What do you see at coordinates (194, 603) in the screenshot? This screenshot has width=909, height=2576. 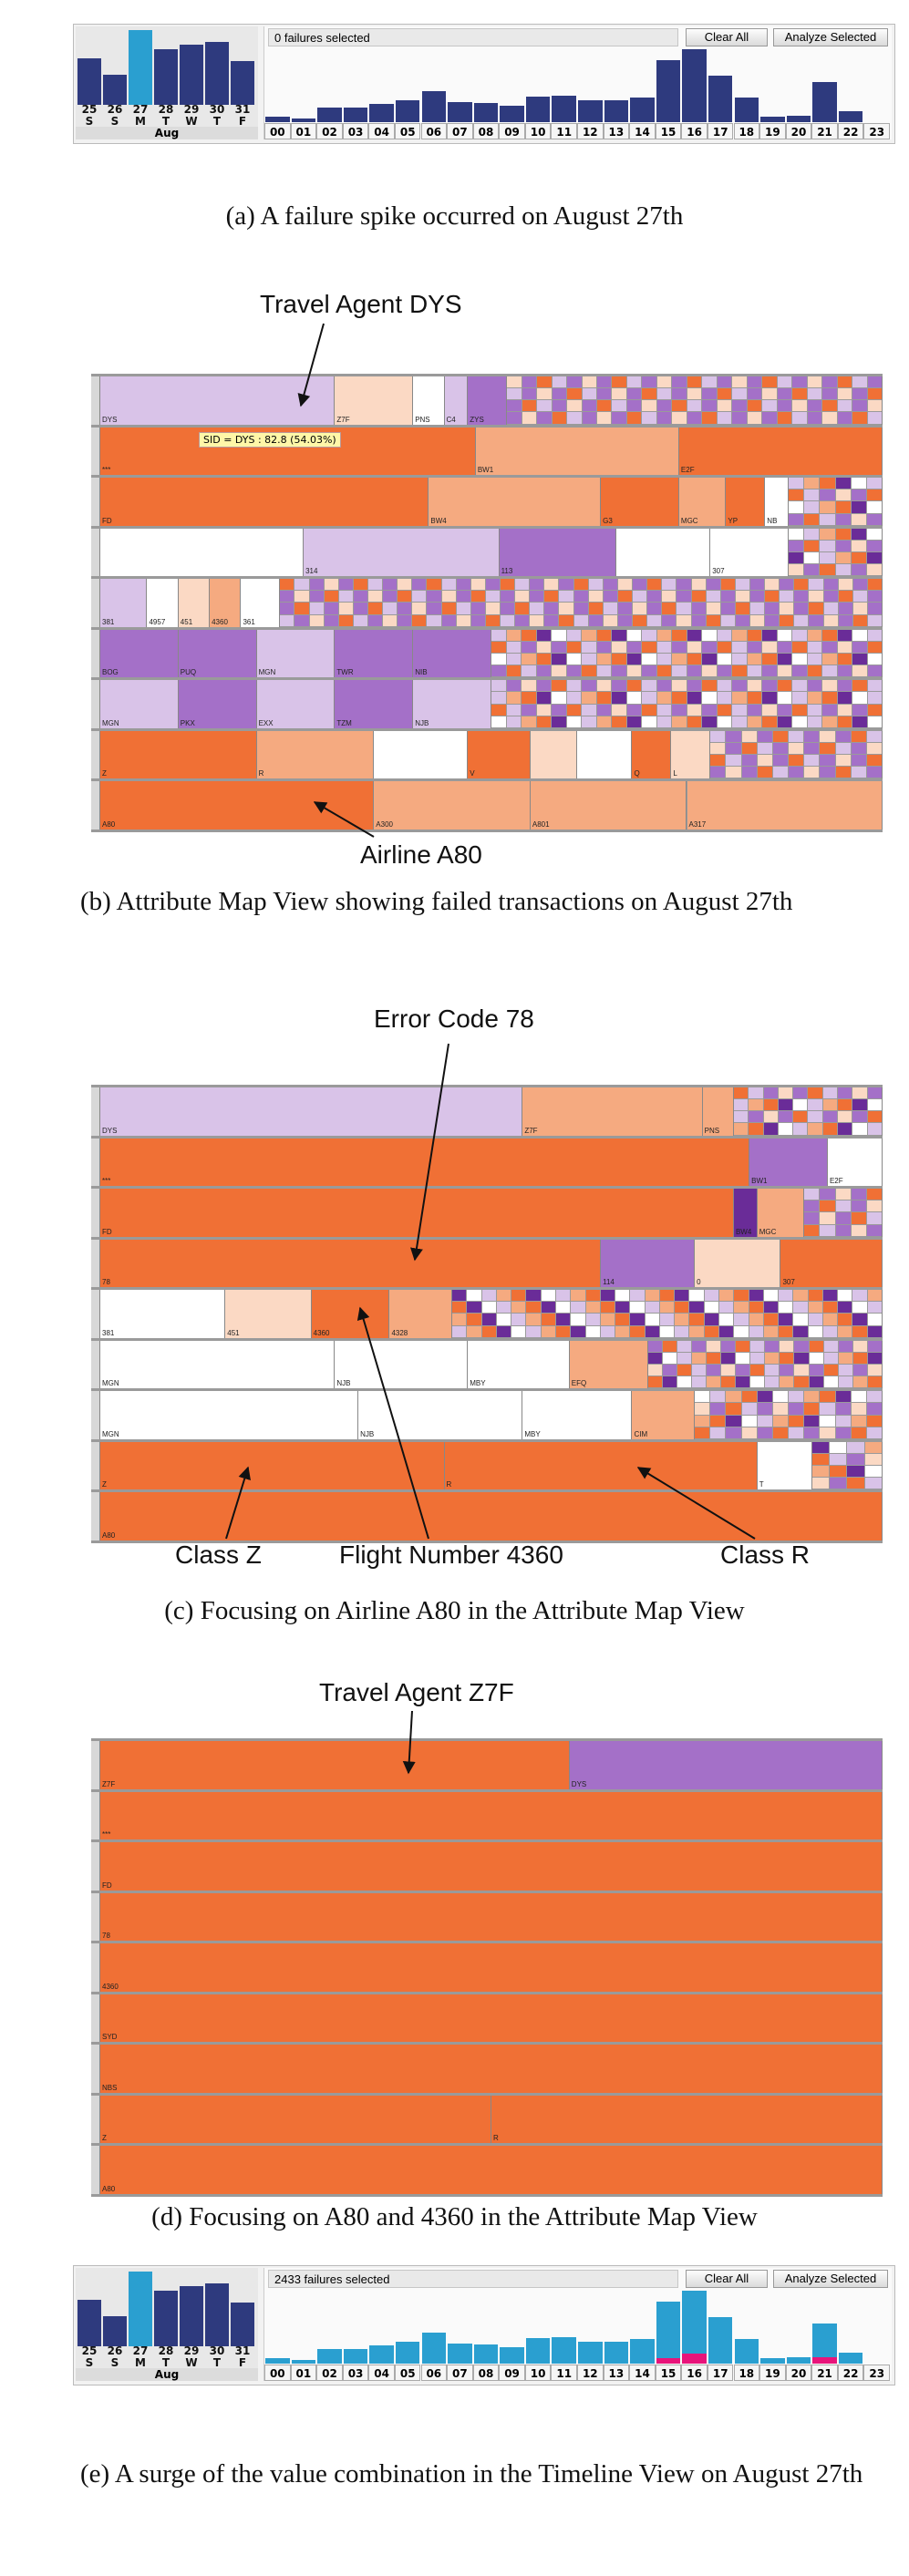 I see `attribute-value-cell: 451` at bounding box center [194, 603].